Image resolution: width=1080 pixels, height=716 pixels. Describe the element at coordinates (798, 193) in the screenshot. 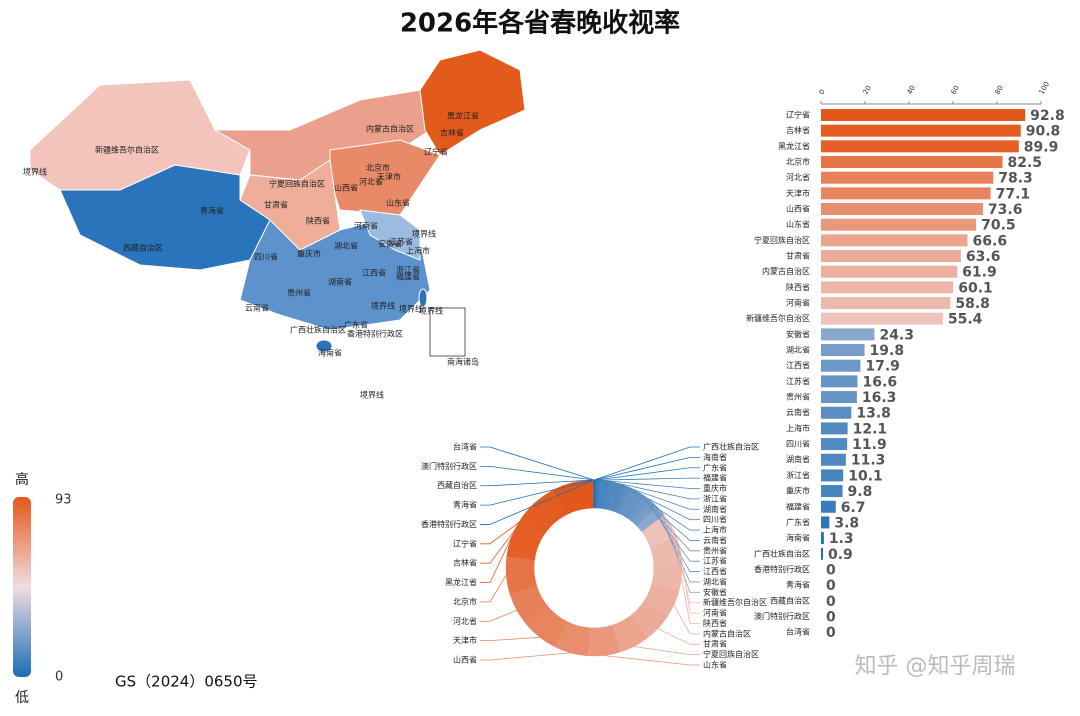

I see `y-tick-label: 天津市` at that location.